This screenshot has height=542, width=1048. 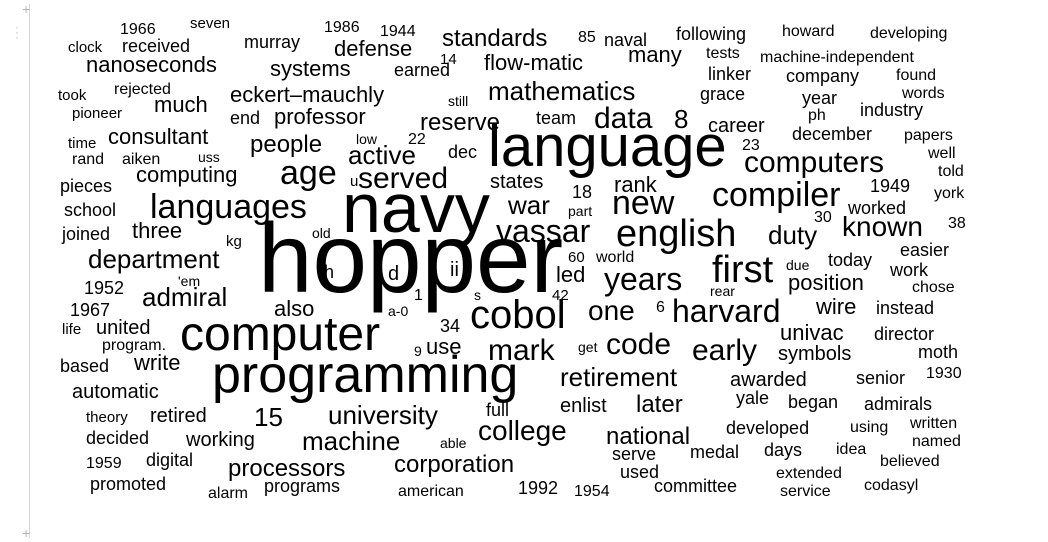 I want to click on word-61: working, so click(x=220, y=440).